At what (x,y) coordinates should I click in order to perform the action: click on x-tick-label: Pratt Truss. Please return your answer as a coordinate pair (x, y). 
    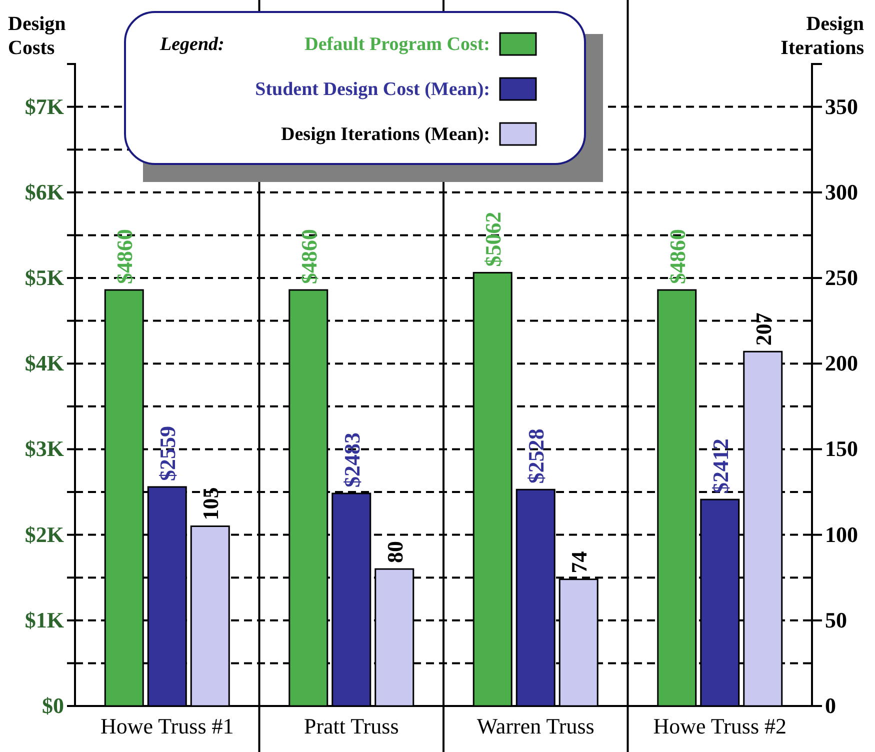
    Looking at the image, I should click on (351, 726).